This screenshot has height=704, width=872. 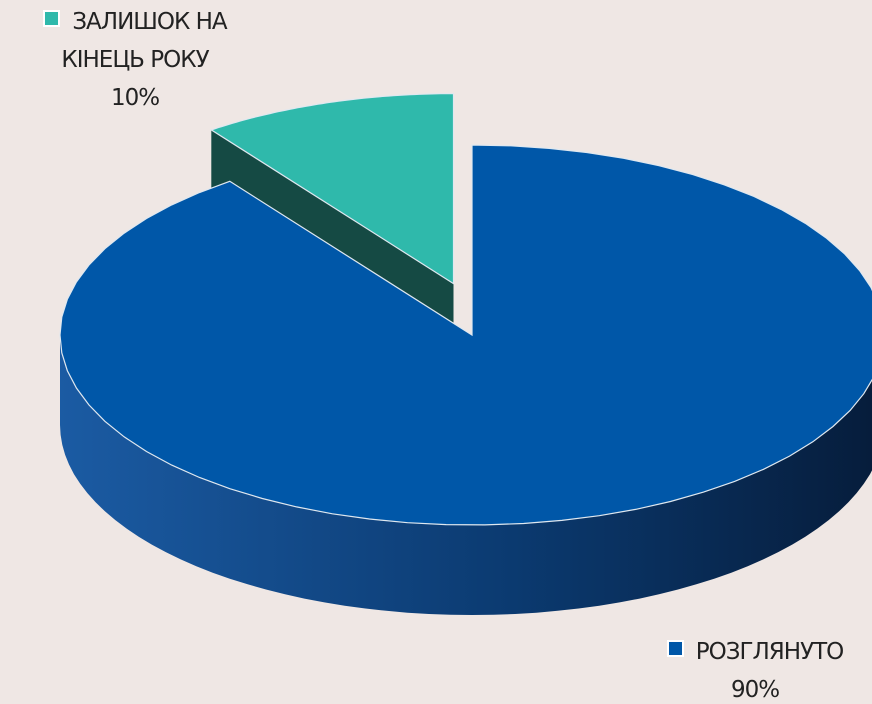 I want to click on category-label: ЗАЛИШОК НА КІНЕЦЬ РОКУ, so click(x=144, y=41).